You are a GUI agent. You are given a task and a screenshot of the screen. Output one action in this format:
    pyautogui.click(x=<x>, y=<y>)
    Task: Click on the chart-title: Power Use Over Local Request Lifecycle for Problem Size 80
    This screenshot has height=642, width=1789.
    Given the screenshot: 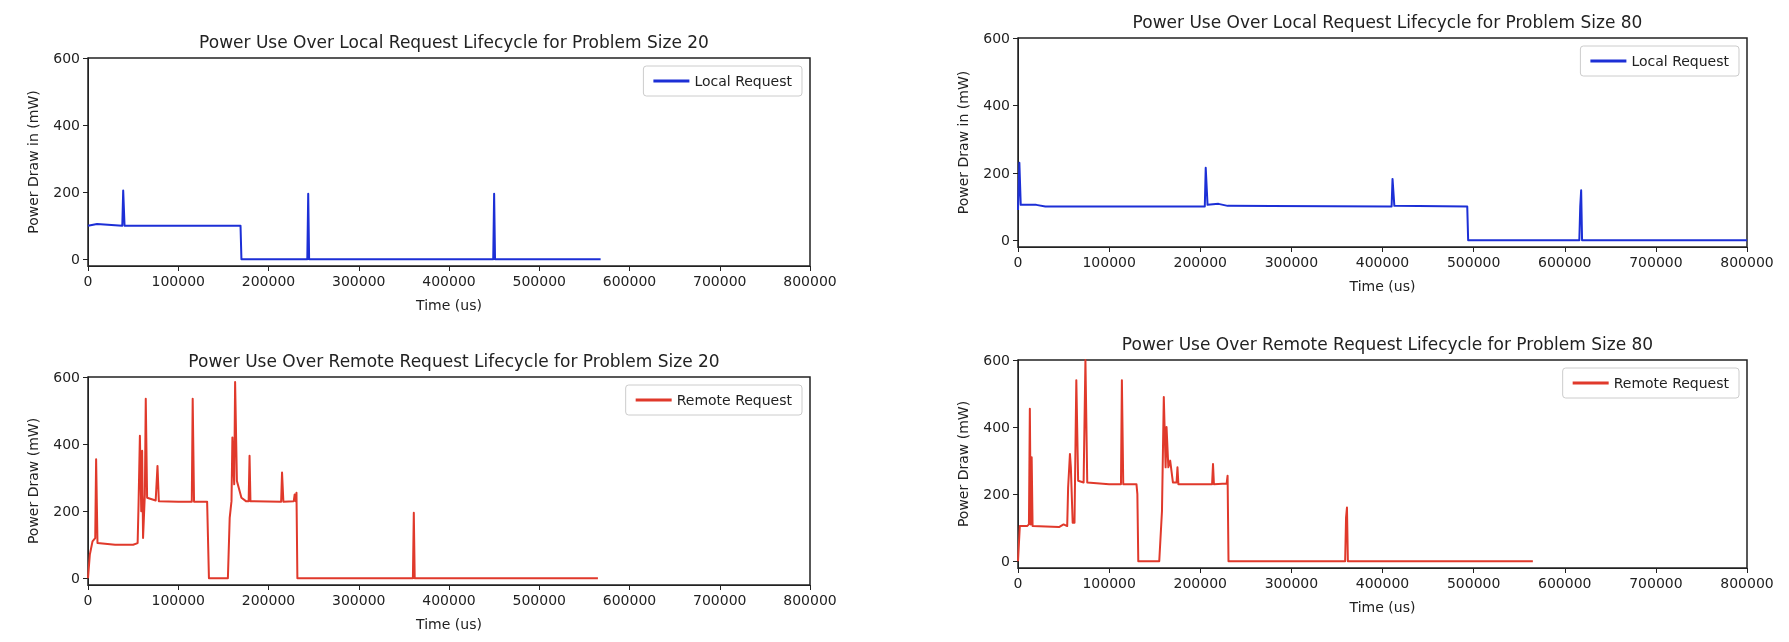 What is the action you would take?
    pyautogui.click(x=1387, y=21)
    